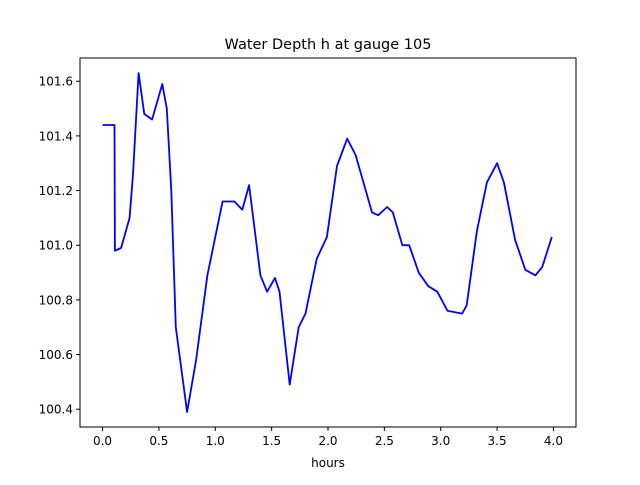 The height and width of the screenshot is (485, 640). I want to click on x-tick-label: 0.5, so click(158, 441).